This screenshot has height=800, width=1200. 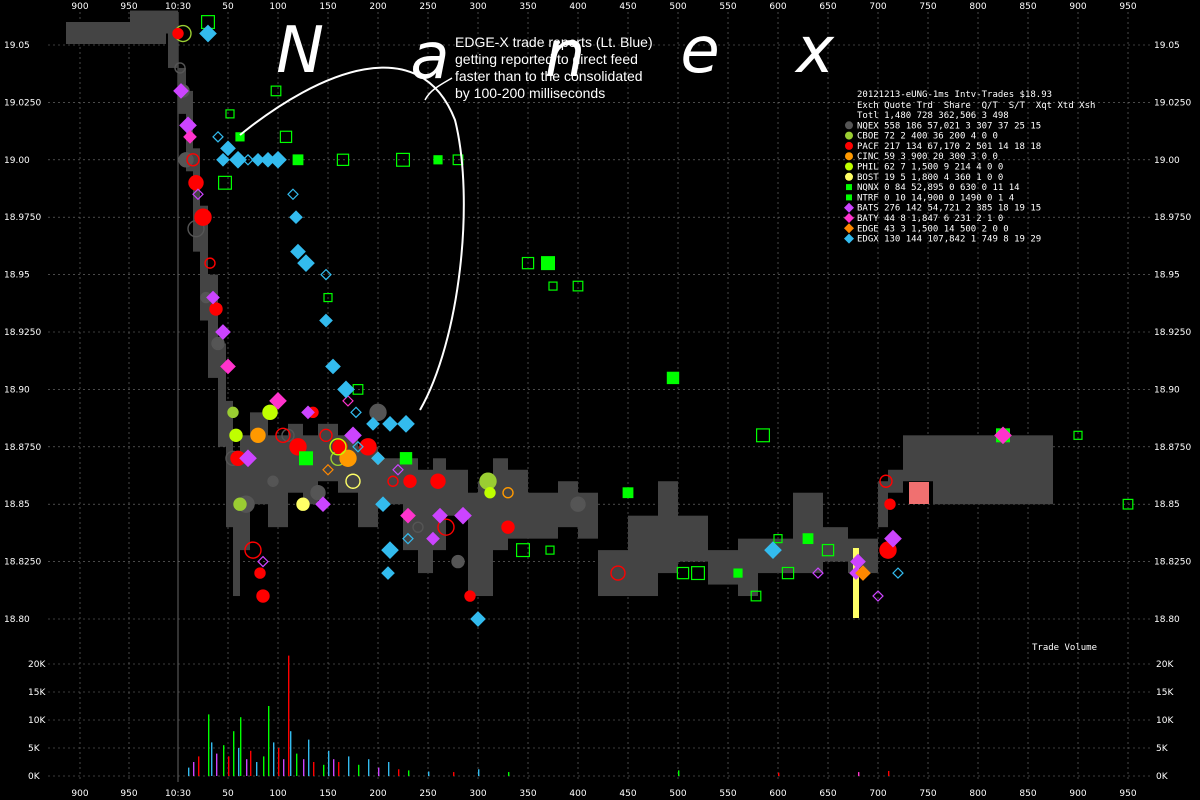 I want to click on volume-bars, so click(x=539, y=715).